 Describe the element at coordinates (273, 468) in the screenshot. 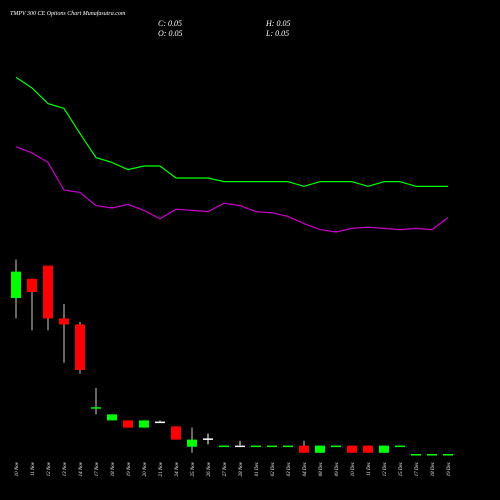

I see `x-tick-label: 02 Dec` at that location.